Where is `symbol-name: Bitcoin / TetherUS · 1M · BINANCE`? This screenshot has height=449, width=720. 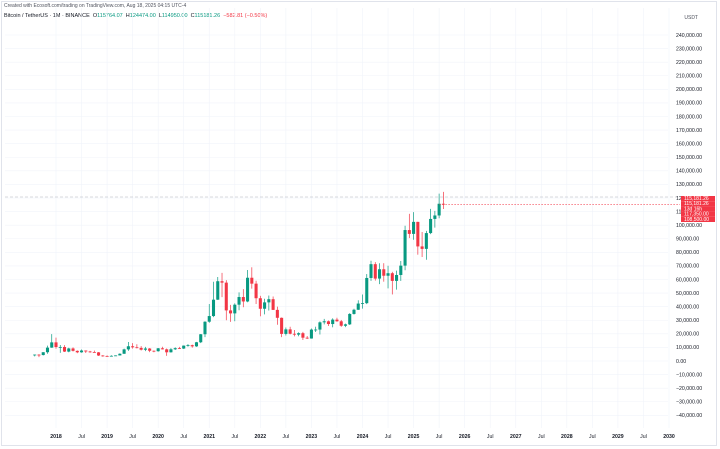
symbol-name: Bitcoin / TetherUS · 1M · BINANCE is located at coordinates (47, 16).